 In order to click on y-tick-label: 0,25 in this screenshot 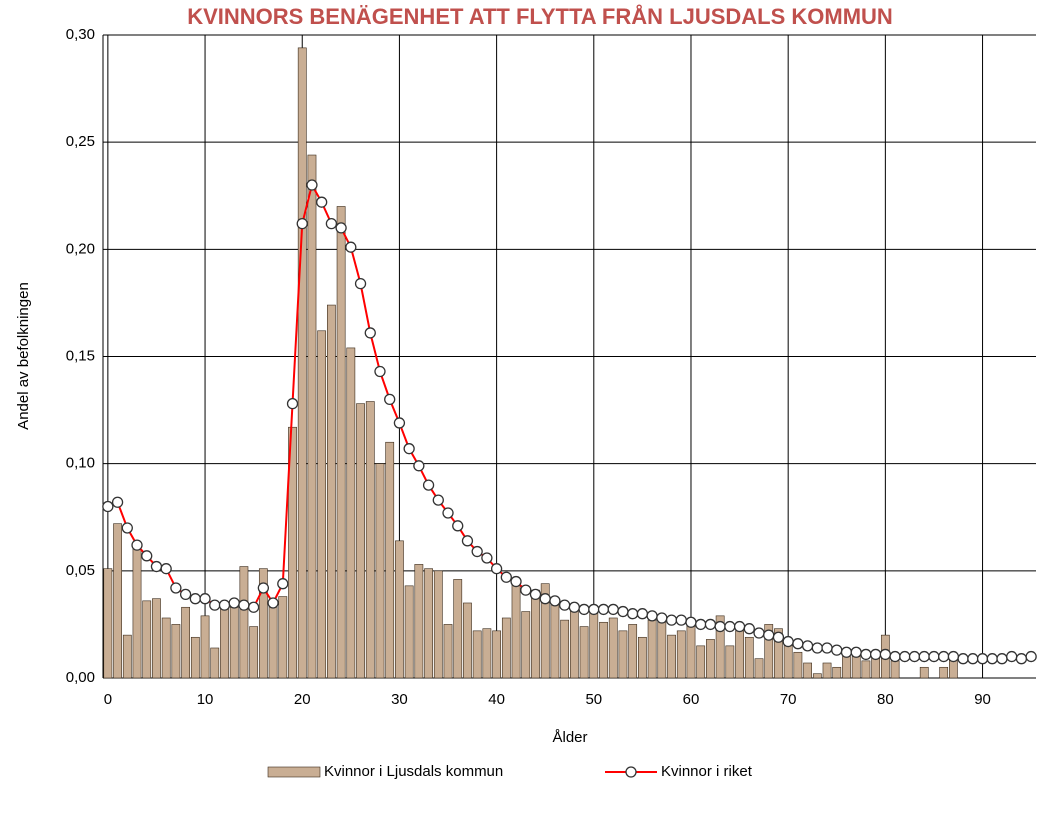, I will do `click(80, 141)`.